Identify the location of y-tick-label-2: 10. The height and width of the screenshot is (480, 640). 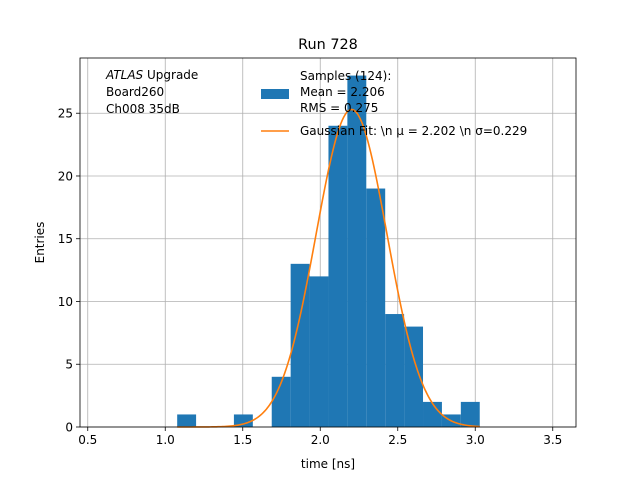
(65, 302).